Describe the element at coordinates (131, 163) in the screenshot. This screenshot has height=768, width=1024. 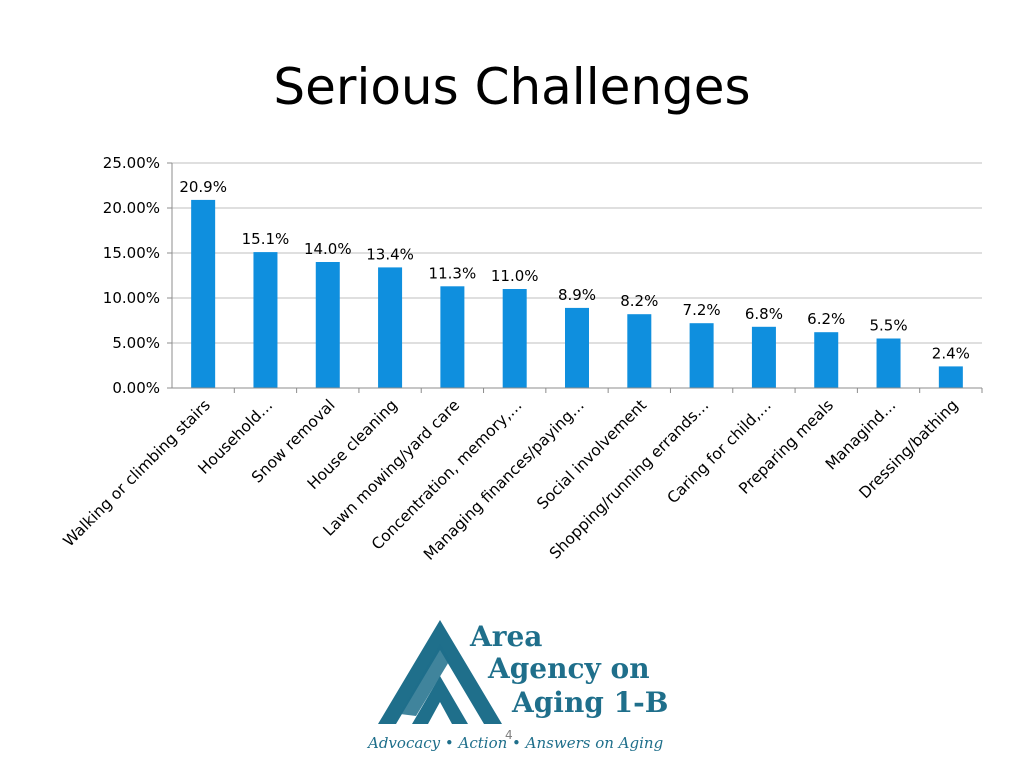
I see `y-tick-label: 25.00%` at that location.